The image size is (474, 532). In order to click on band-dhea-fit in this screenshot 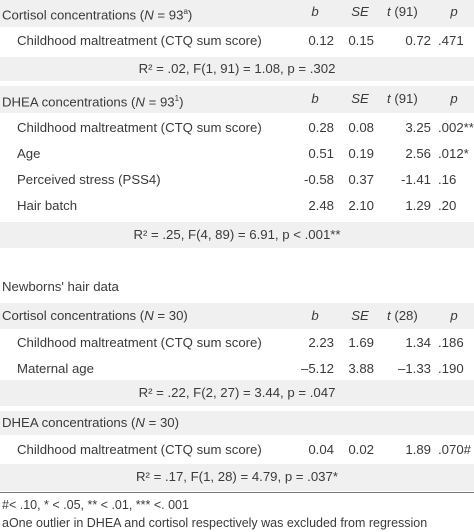, I will do `click(237, 235)`.